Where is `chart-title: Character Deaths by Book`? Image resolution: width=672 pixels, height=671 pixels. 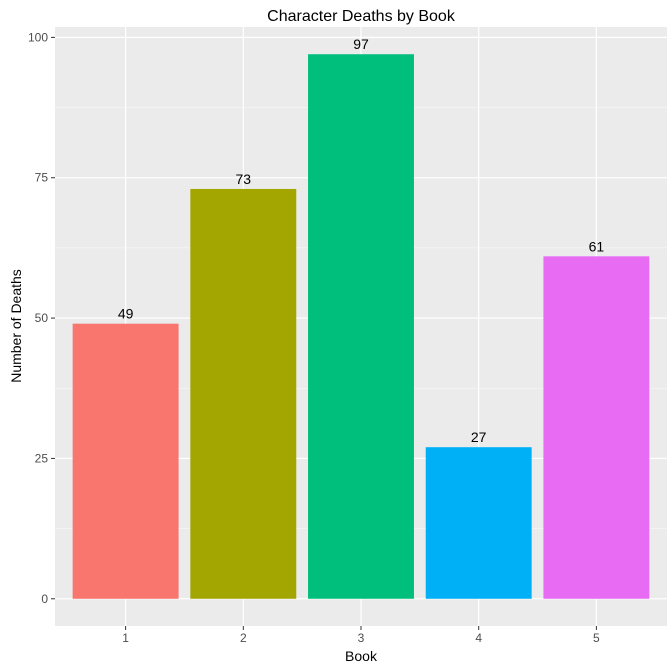 chart-title: Character Deaths by Book is located at coordinates (361, 16).